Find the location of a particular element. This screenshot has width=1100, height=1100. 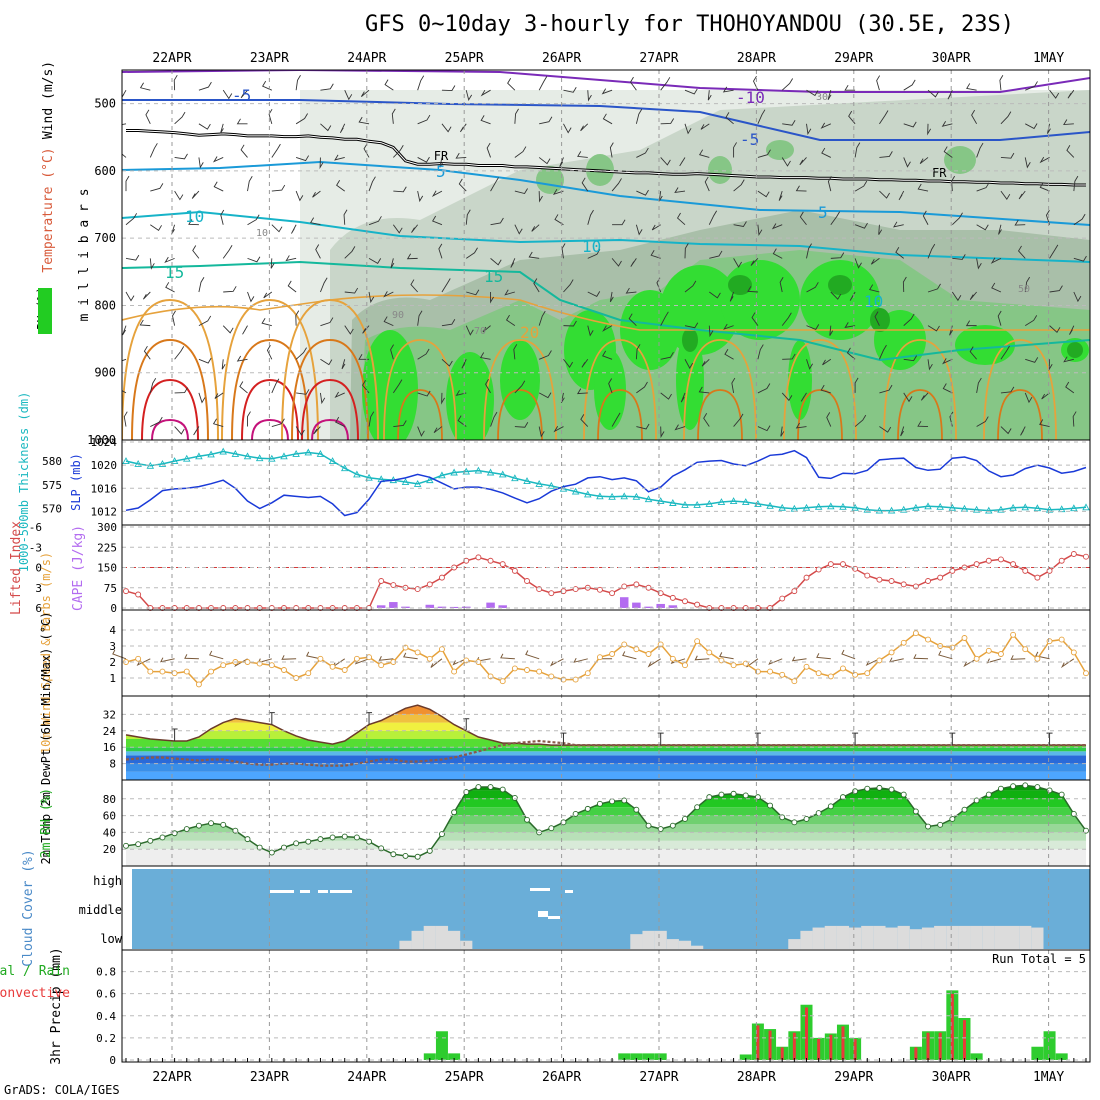

precip-total-label: Total / Rain is located at coordinates (35, 971).